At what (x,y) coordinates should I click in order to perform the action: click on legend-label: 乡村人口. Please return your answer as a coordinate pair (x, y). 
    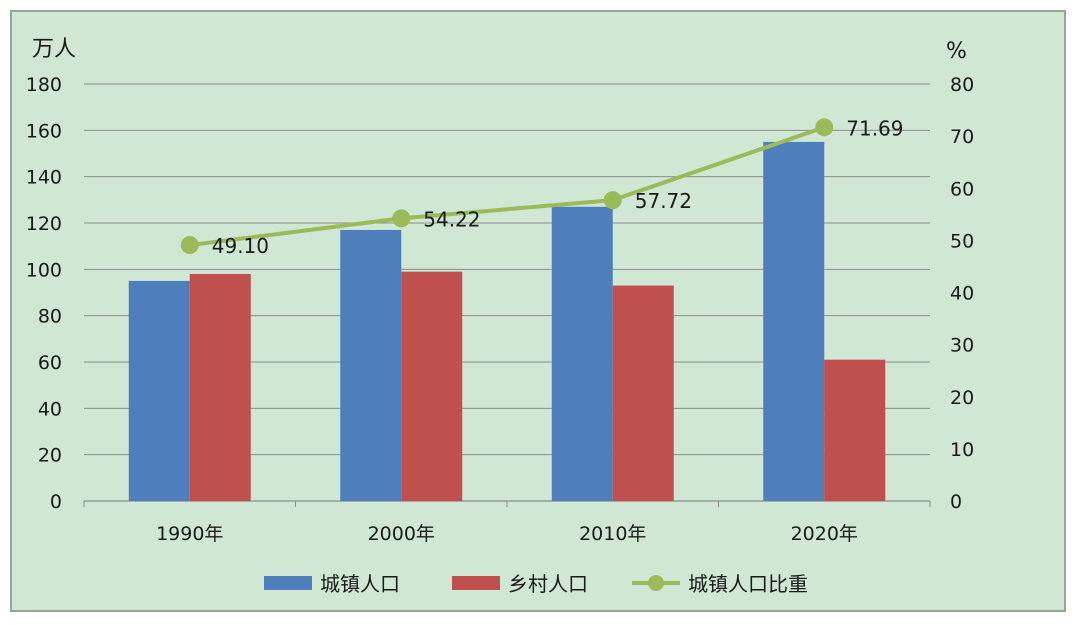
    Looking at the image, I should click on (548, 584).